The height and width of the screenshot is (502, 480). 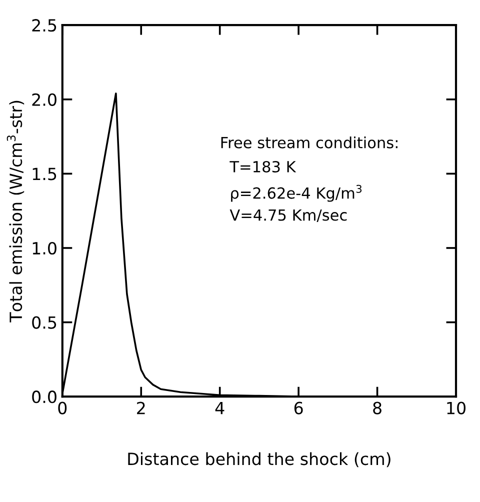 I want to click on y-tick-label: 1.5, so click(x=44, y=174).